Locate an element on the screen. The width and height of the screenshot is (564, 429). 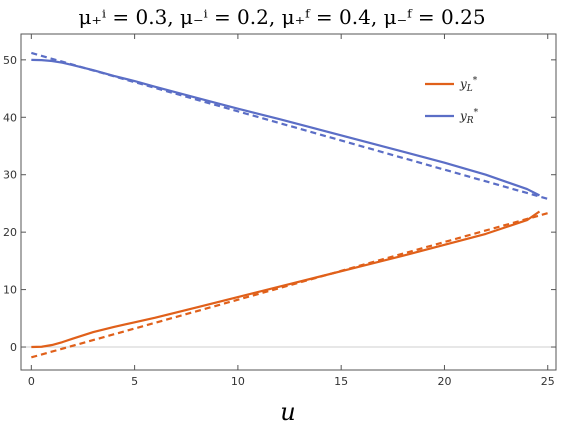
x-tick-label: 10 is located at coordinates (238, 381).